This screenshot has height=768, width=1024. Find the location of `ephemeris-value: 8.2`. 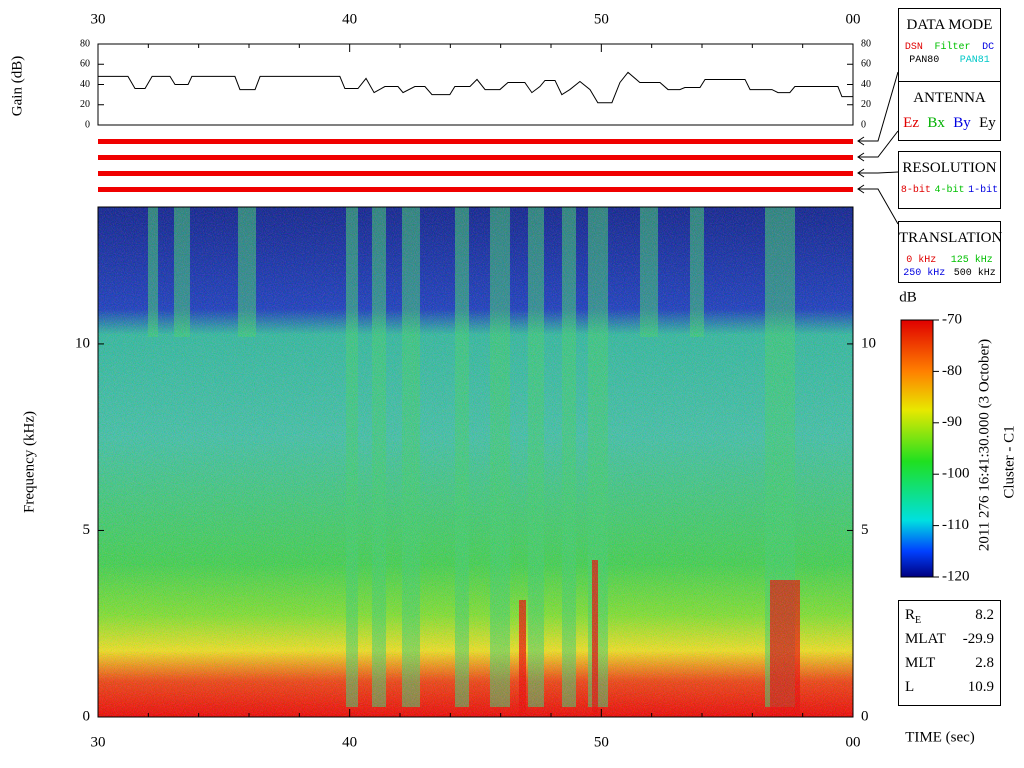

ephemeris-value: 8.2 is located at coordinates (984, 615).